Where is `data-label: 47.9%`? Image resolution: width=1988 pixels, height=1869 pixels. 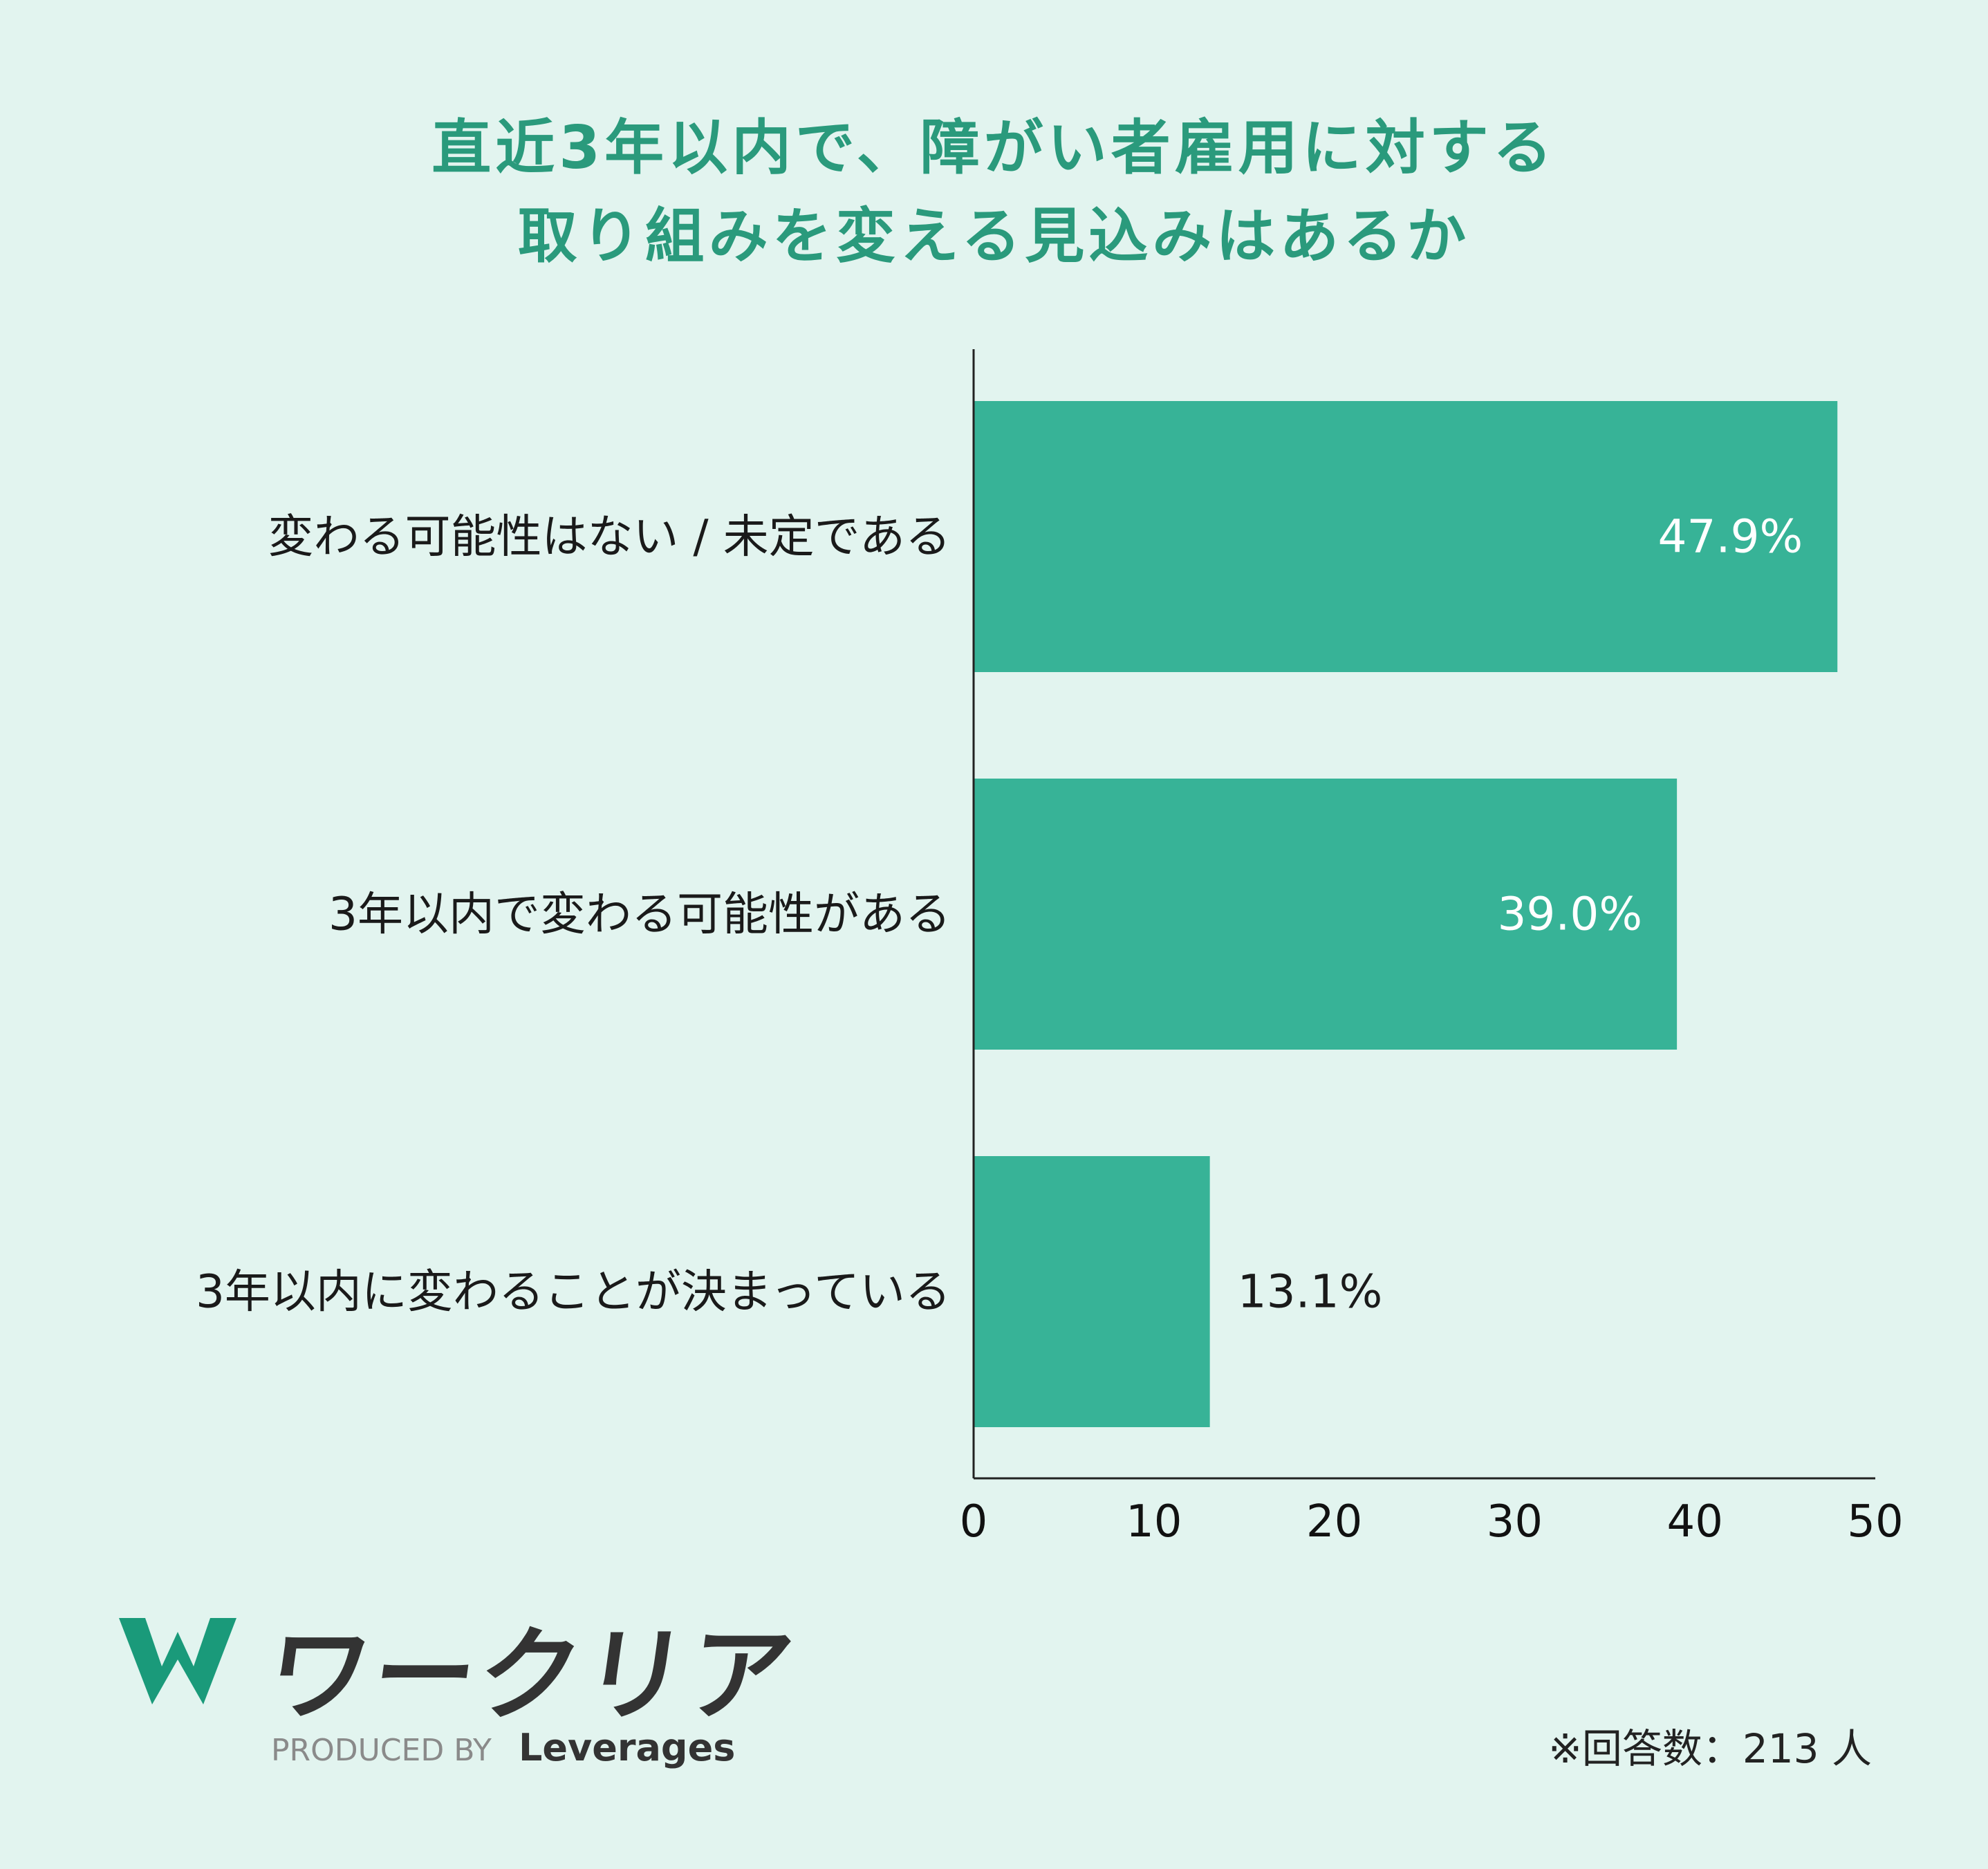 data-label: 47.9% is located at coordinates (1730, 537).